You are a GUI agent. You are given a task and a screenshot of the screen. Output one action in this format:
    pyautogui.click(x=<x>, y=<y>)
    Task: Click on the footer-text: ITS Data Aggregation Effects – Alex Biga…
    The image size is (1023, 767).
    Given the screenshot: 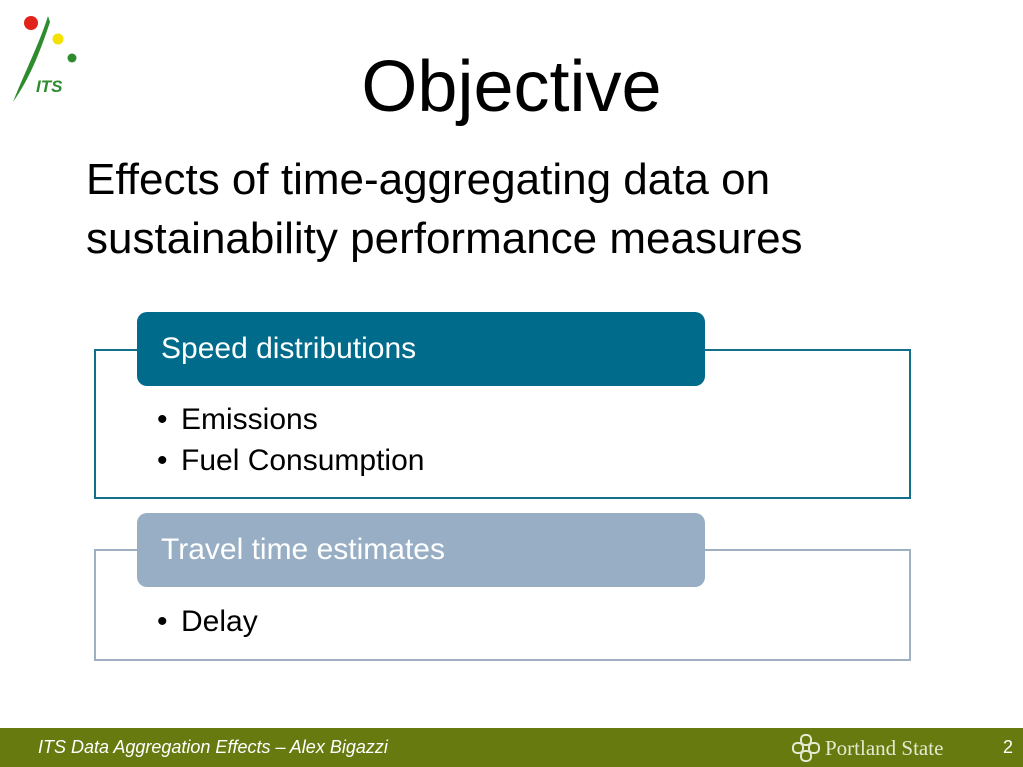 What is the action you would take?
    pyautogui.click(x=213, y=747)
    